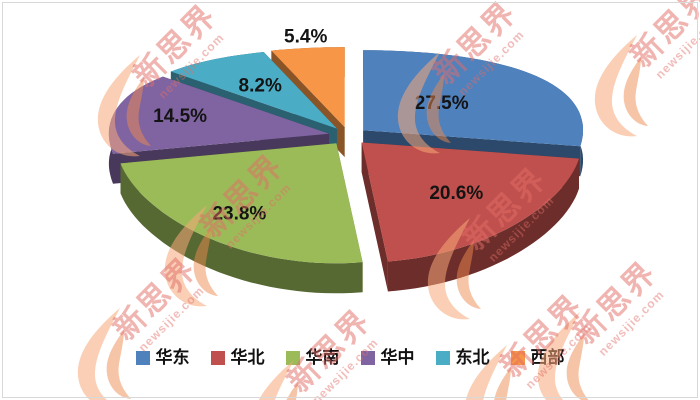 The width and height of the screenshot is (700, 400). I want to click on legend-label: 华南, so click(322, 357).